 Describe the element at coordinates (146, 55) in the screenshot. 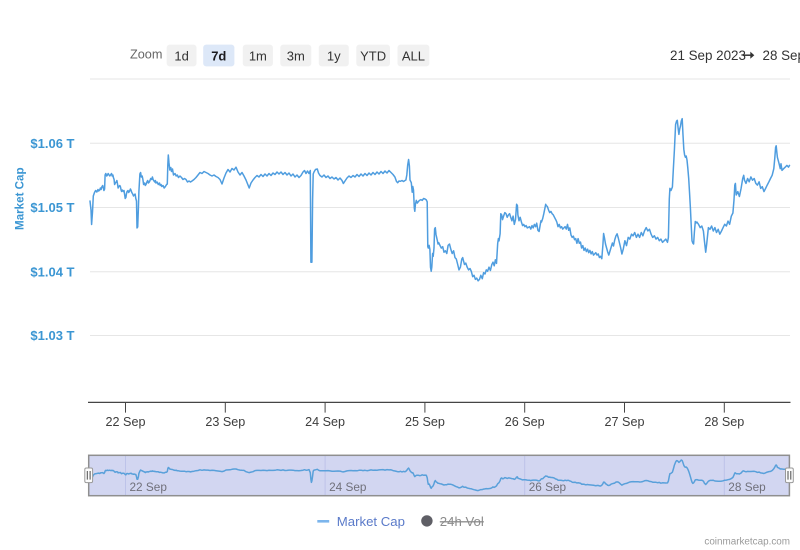

I see `svg-text: Zoom` at that location.